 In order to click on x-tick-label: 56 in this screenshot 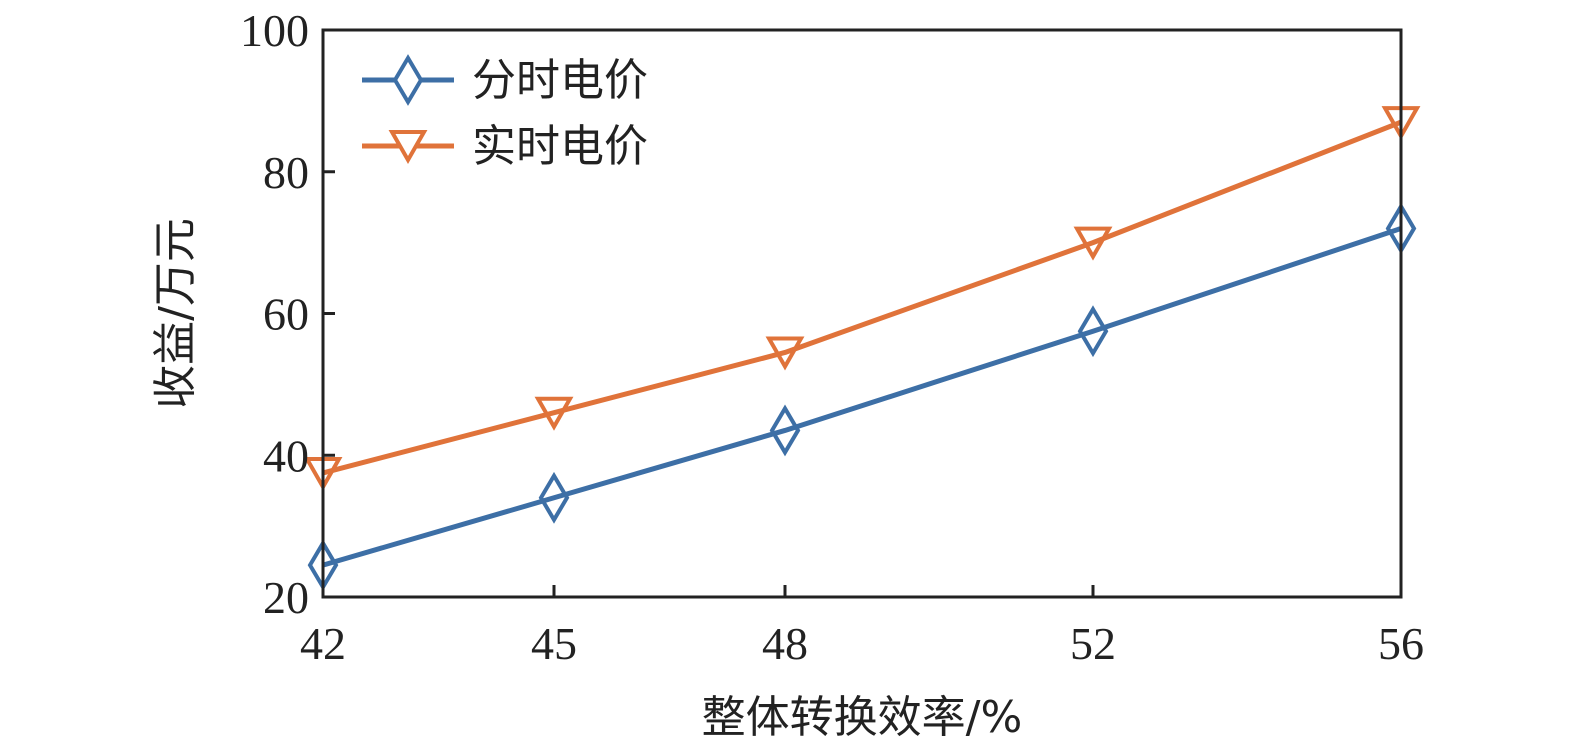, I will do `click(1401, 643)`.